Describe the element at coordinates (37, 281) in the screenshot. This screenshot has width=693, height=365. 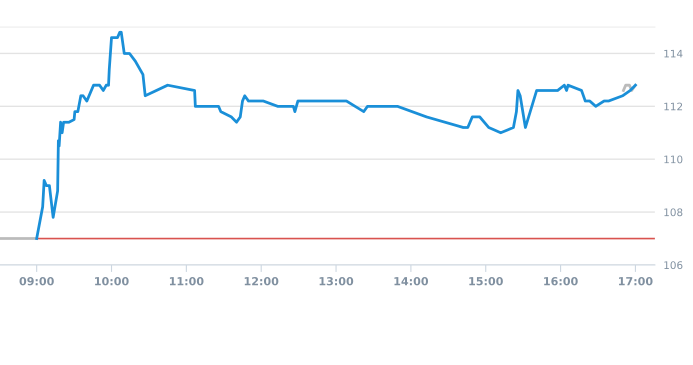
I see `x-tick-label: 09:00` at that location.